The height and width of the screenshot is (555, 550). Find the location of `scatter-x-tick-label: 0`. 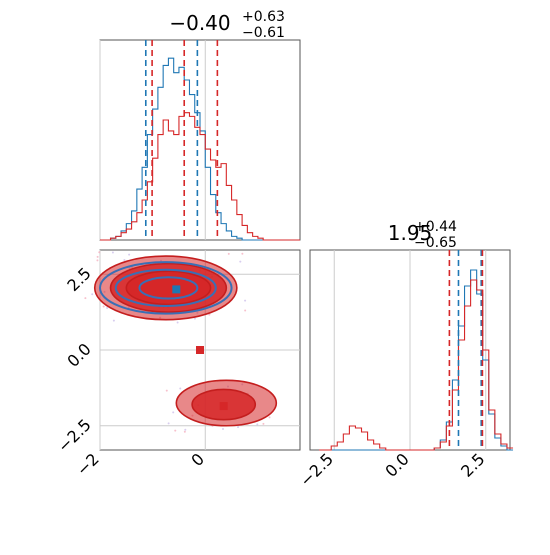

scatter-x-tick-label: 0 is located at coordinates (197, 459).